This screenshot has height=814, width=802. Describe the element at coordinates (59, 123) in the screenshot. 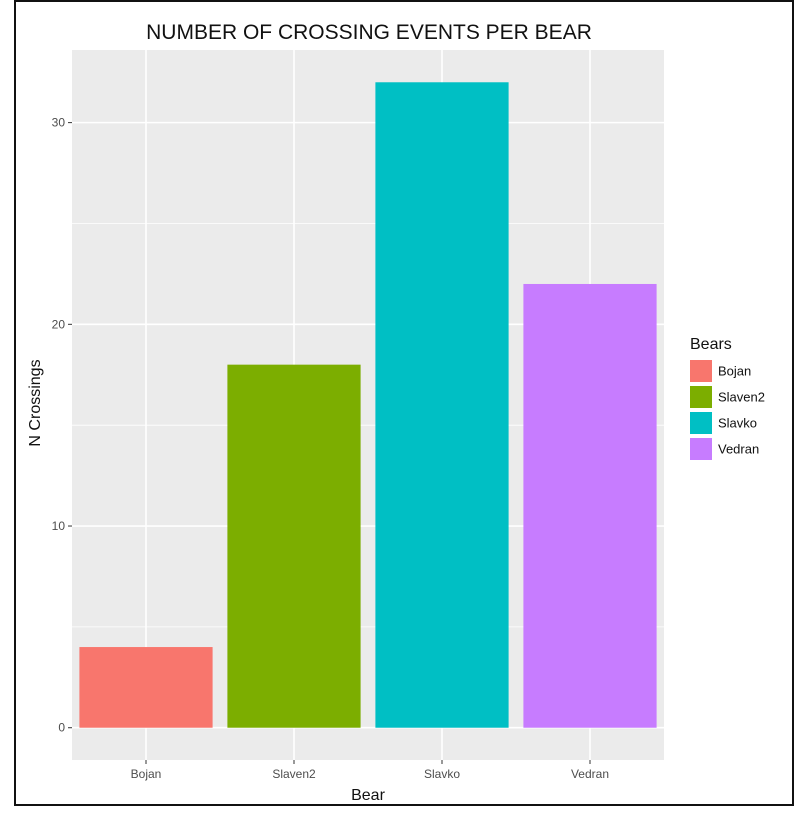

I see `y-tick-label: 30` at that location.